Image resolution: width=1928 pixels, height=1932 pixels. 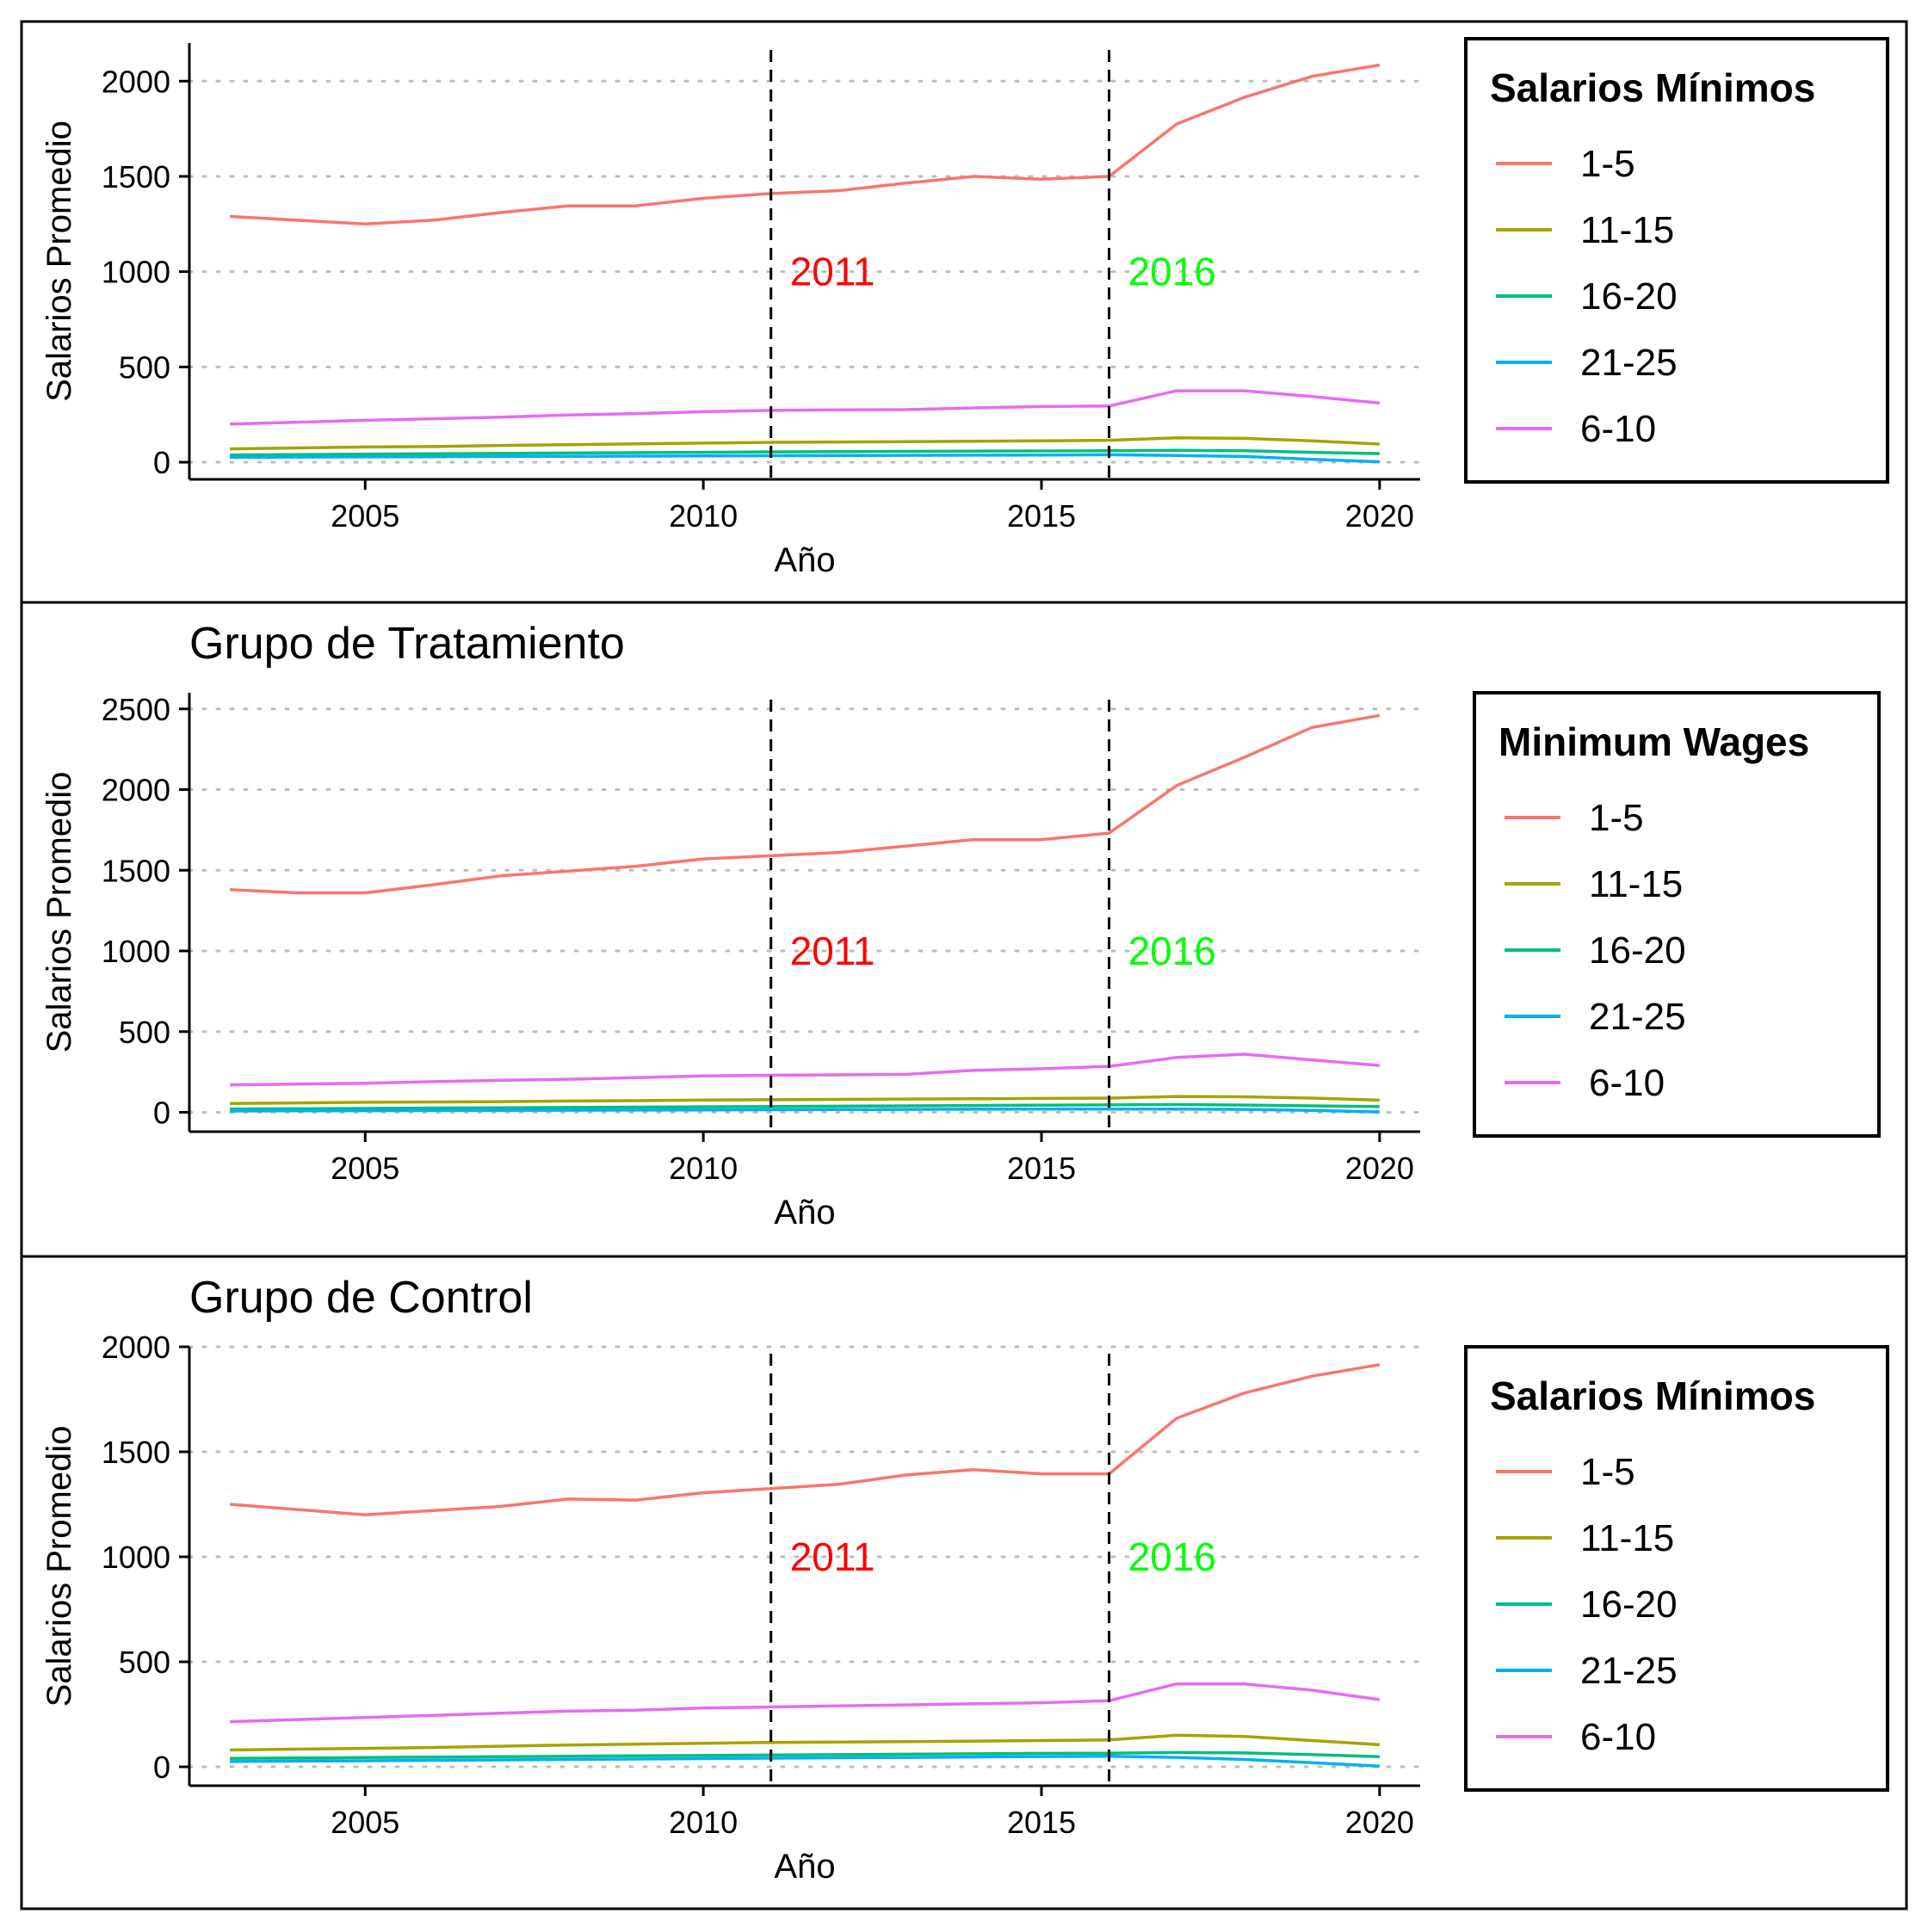 What do you see at coordinates (136, 709) in the screenshot?
I see `y-tick-label: 2500` at bounding box center [136, 709].